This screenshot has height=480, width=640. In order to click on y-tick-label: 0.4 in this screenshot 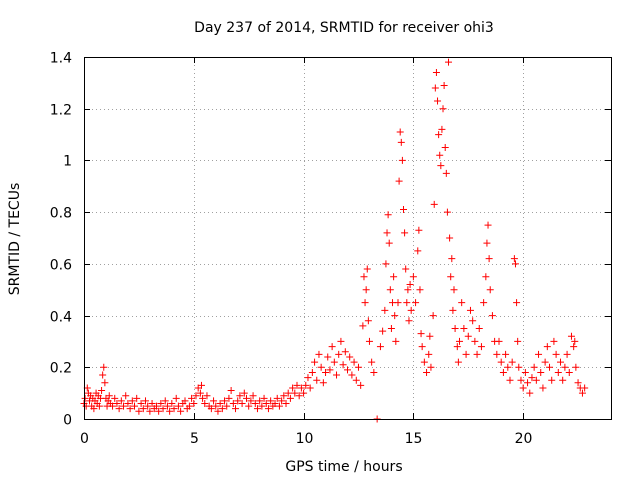, I will do `click(61, 318)`.